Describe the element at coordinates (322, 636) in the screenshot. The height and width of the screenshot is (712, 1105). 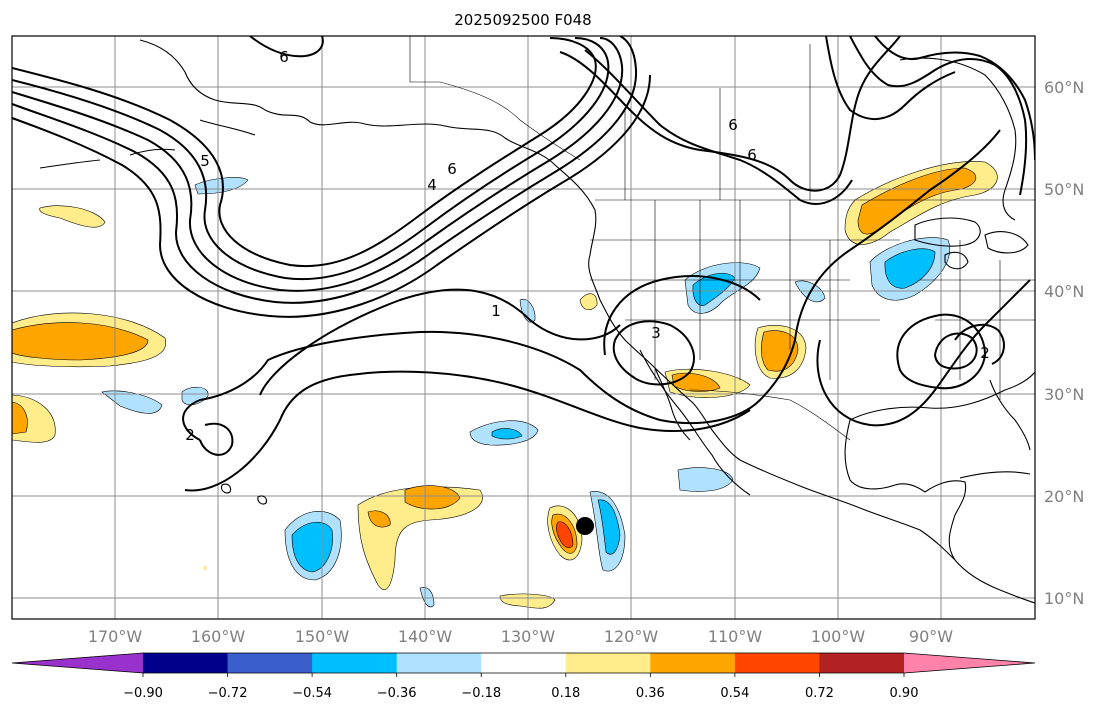
I see `lon-label-150w: 150°W` at that location.